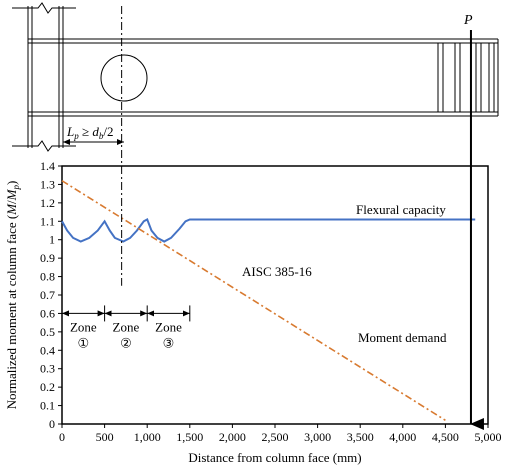  I want to click on column-break-bottom, so click(44, 146).